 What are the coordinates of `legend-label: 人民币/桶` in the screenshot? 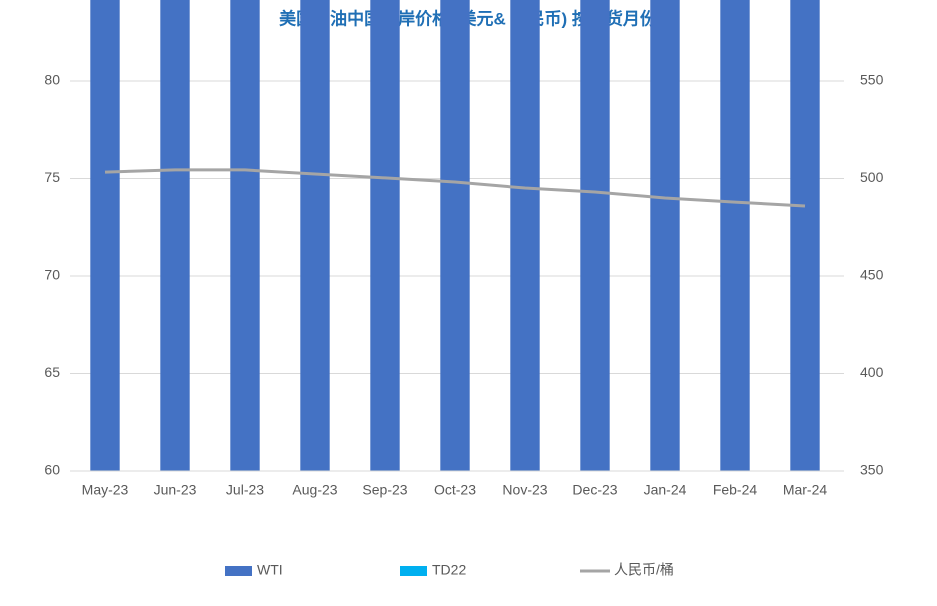 It's located at (644, 570).